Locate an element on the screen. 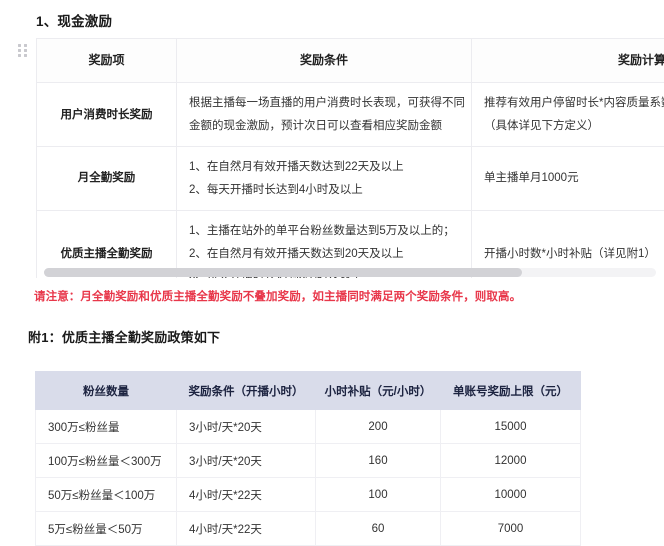  formula-line: 开播小时数*小时补贴（详见附1） is located at coordinates (574, 254).